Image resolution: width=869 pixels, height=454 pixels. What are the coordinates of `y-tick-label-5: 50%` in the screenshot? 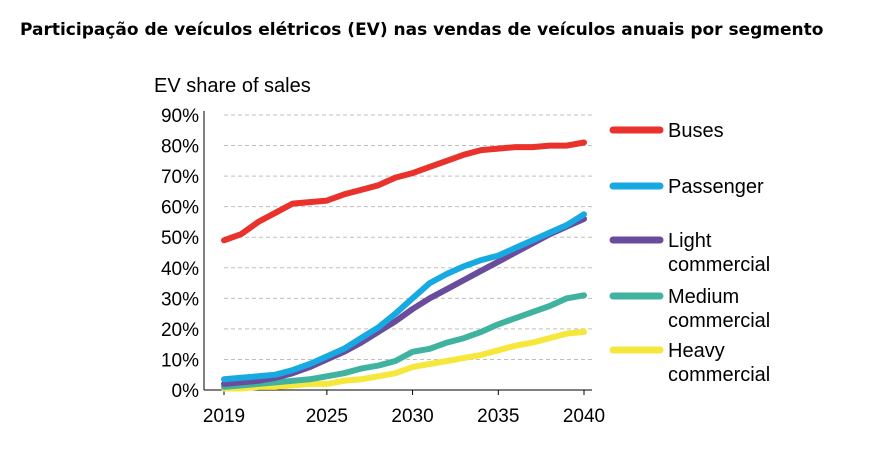 It's located at (180, 238).